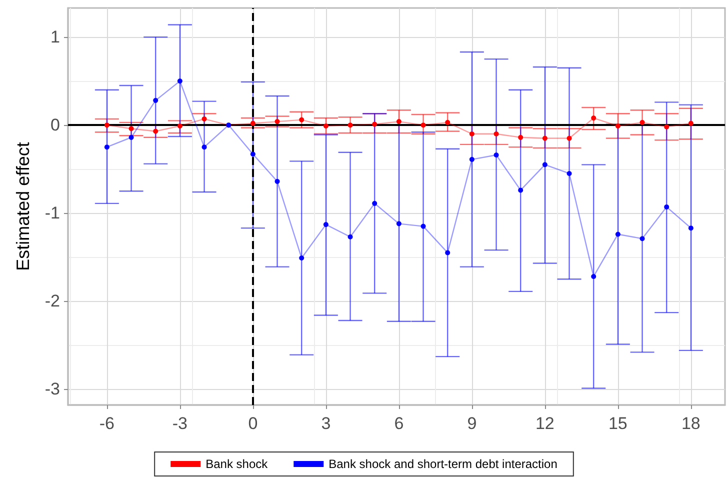  Describe the element at coordinates (399, 423) in the screenshot. I see `x-tick-label: 6` at that location.